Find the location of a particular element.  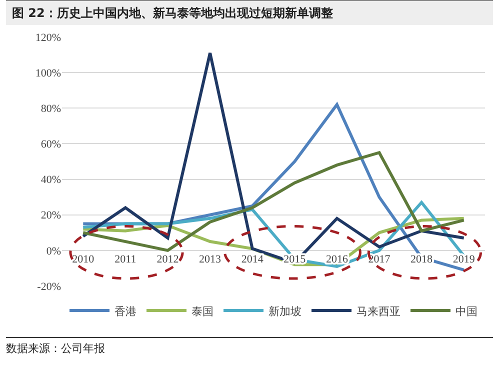

source-note: 数据来源：公司年报 is located at coordinates (249, 346).